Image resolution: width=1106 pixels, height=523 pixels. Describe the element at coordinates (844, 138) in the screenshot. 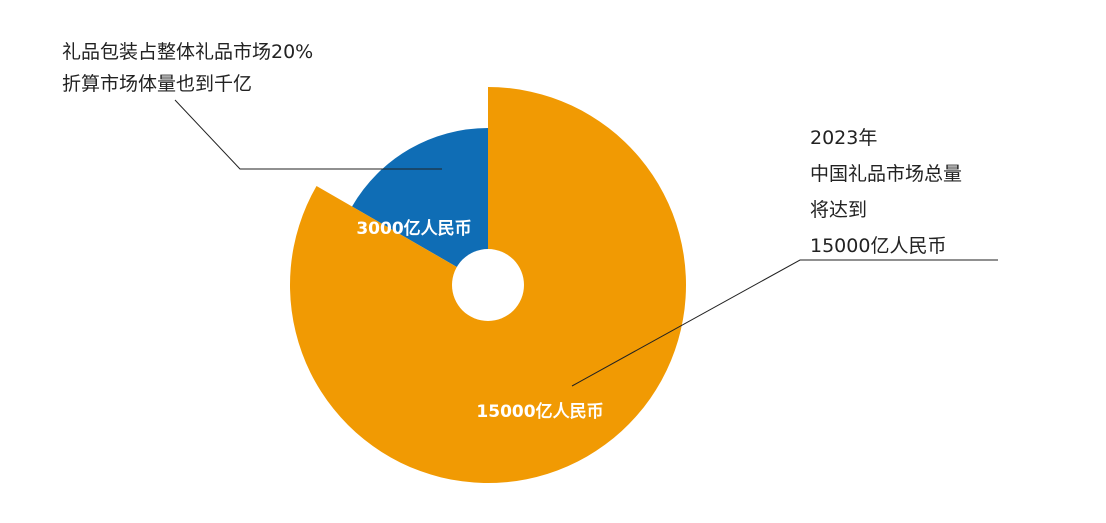

I see `annotation-right-line-1: 2023年` at that location.